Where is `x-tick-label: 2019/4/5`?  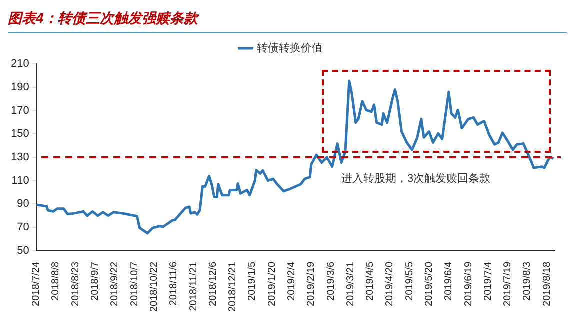 x-tick-label: 2019/4/5 is located at coordinates (370, 281).